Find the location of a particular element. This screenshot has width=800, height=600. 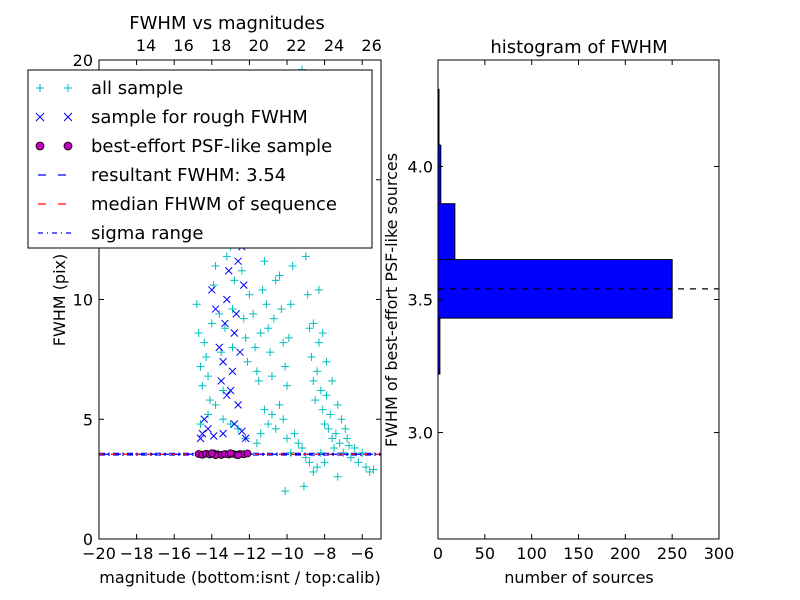

histogram-x-tick-label: 0 is located at coordinates (438, 553).